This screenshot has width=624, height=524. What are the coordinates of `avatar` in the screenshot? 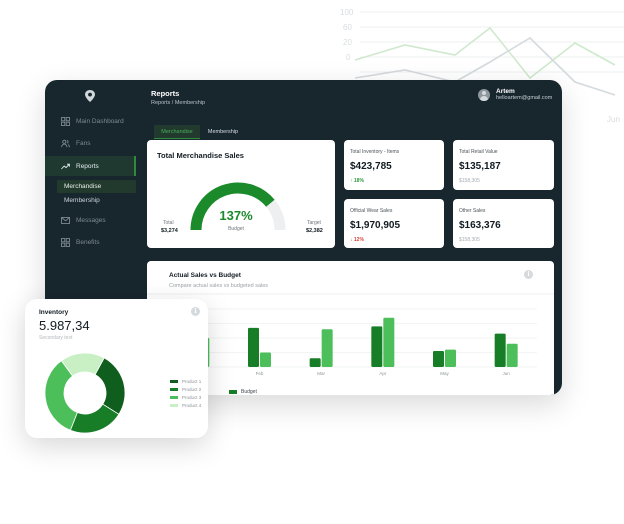 It's located at (484, 94).